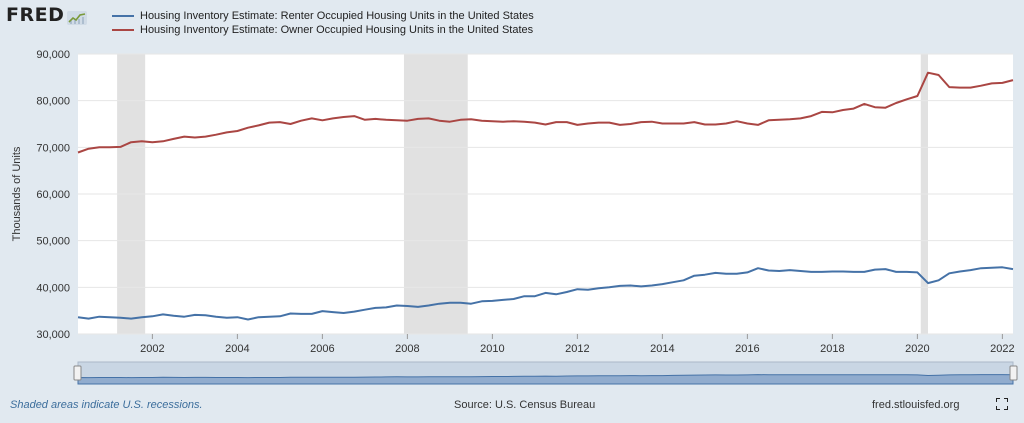 The width and height of the screenshot is (1024, 423). I want to click on y-axis-label: Thousands of Units, so click(17, 193).